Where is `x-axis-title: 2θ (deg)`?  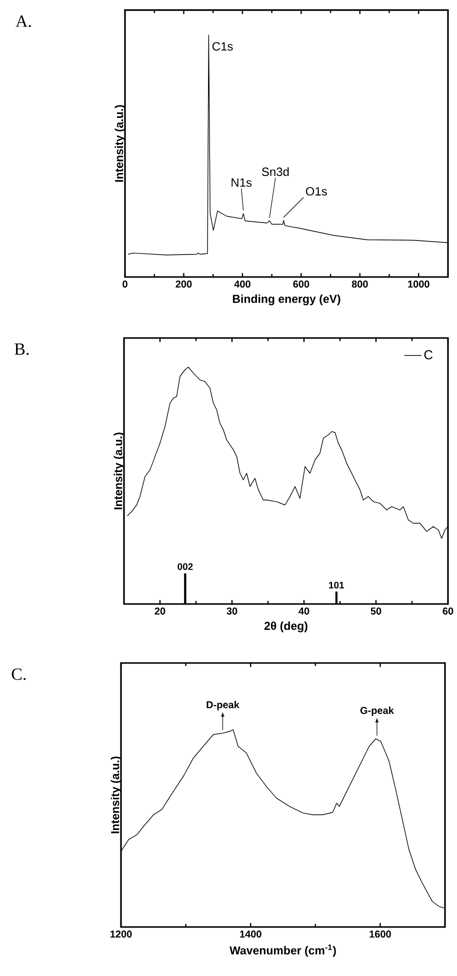
x-axis-title: 2θ (deg) is located at coordinates (286, 627).